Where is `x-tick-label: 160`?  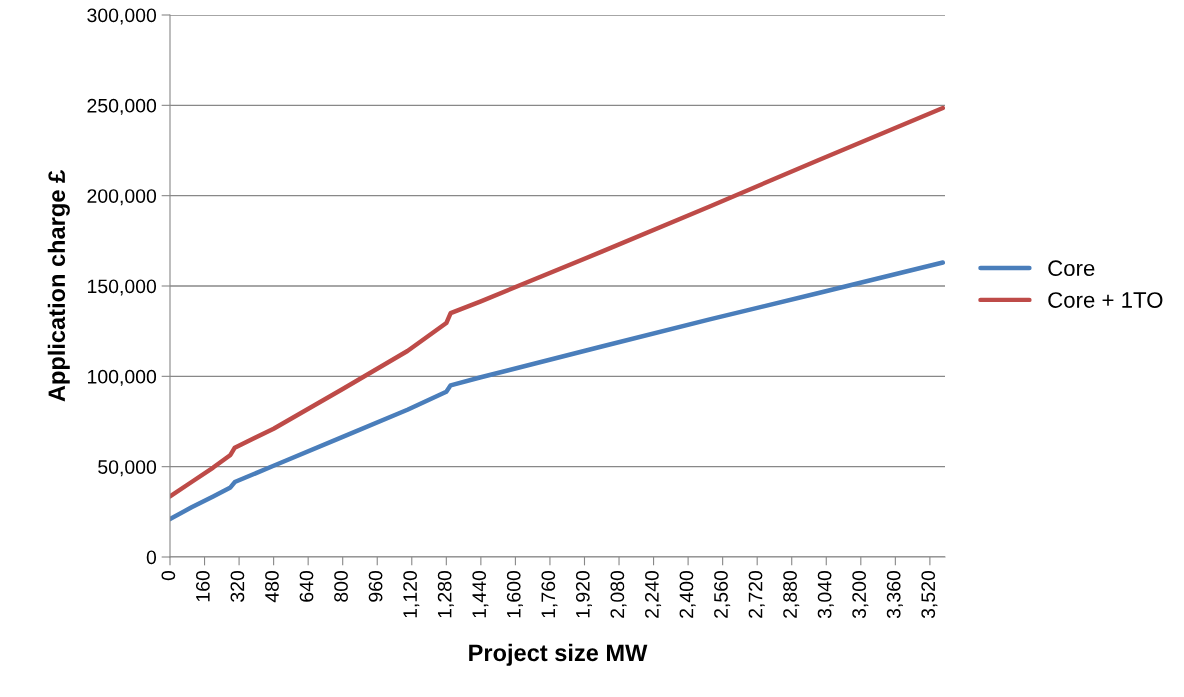 x-tick-label: 160 is located at coordinates (202, 586).